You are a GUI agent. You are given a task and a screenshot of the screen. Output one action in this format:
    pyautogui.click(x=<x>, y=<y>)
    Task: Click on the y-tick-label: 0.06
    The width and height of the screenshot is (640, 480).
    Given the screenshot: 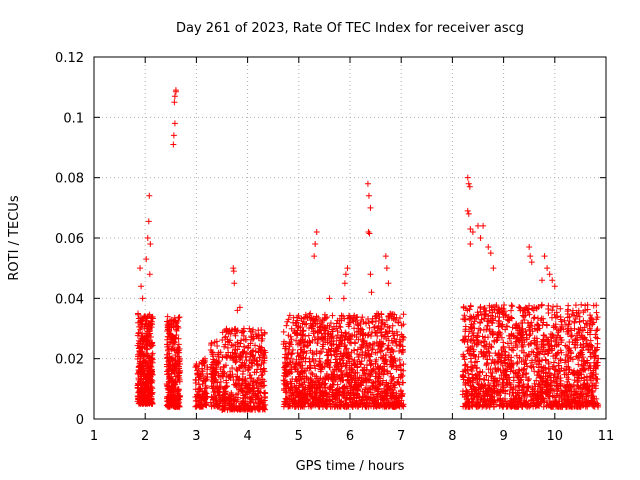 What is the action you would take?
    pyautogui.click(x=69, y=239)
    